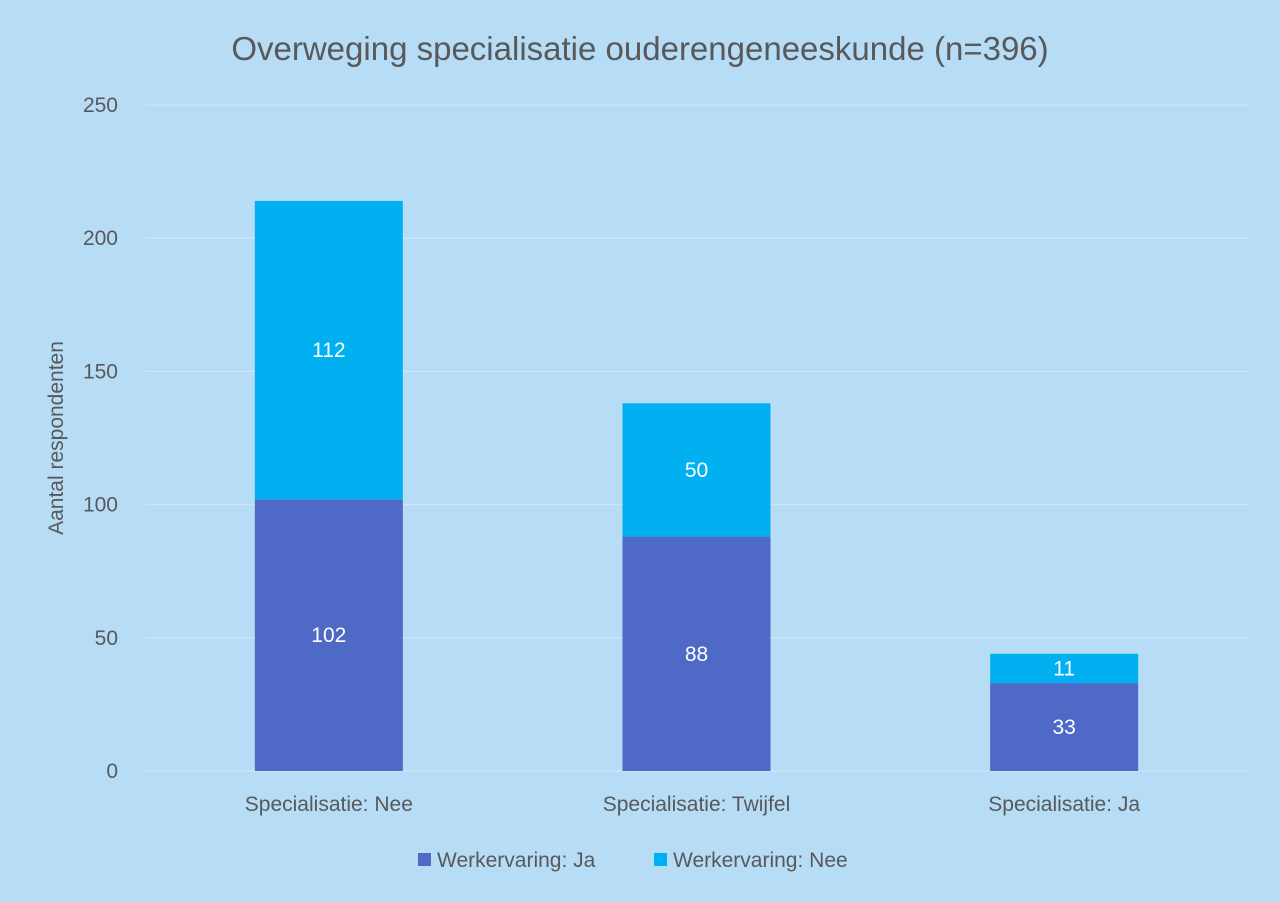  What do you see at coordinates (56, 438) in the screenshot?
I see `y-axis-label: Aantal respondenten` at bounding box center [56, 438].